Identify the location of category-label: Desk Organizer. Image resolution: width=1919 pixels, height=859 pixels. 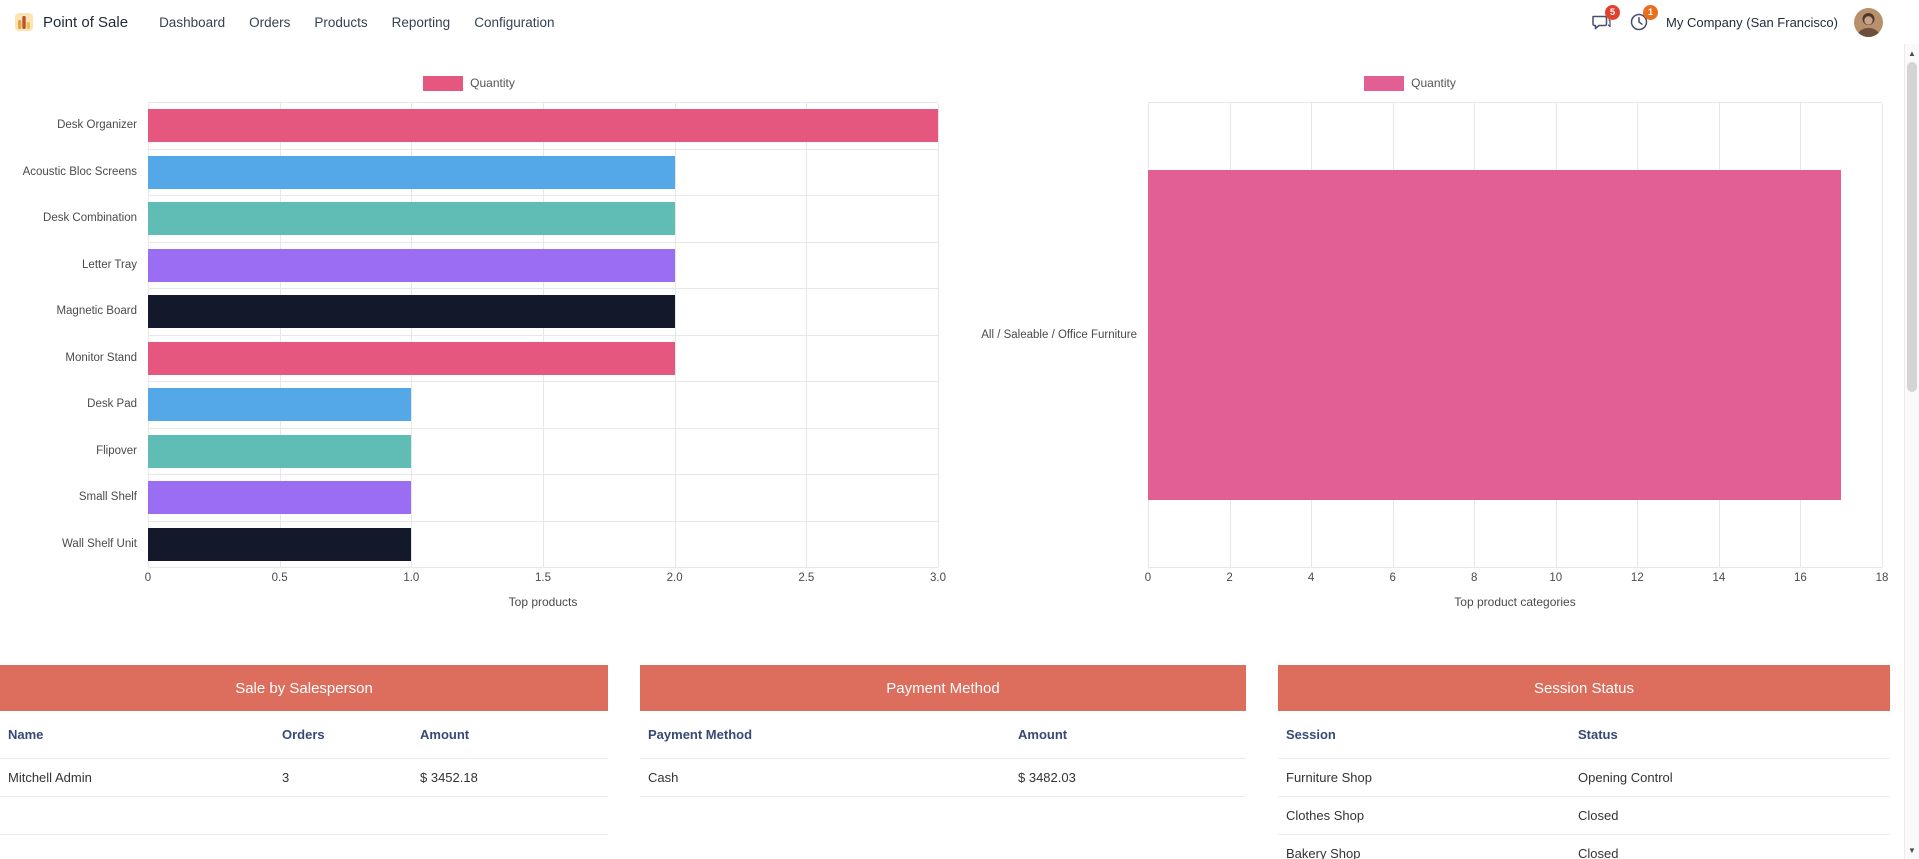
(97, 125).